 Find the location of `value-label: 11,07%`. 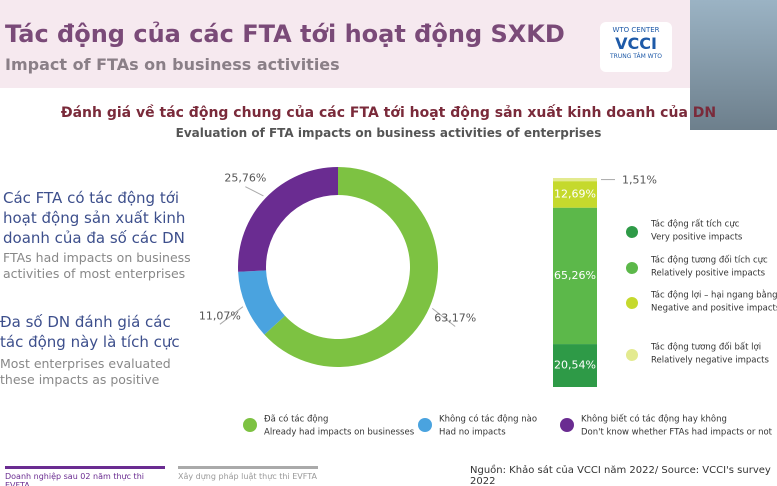

value-label: 11,07% is located at coordinates (220, 315).